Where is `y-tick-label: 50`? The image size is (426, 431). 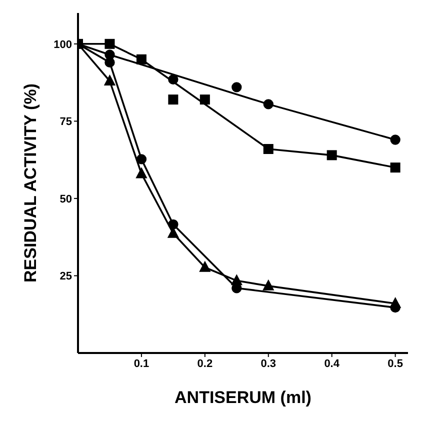
y-tick-label: 50 is located at coordinates (66, 199).